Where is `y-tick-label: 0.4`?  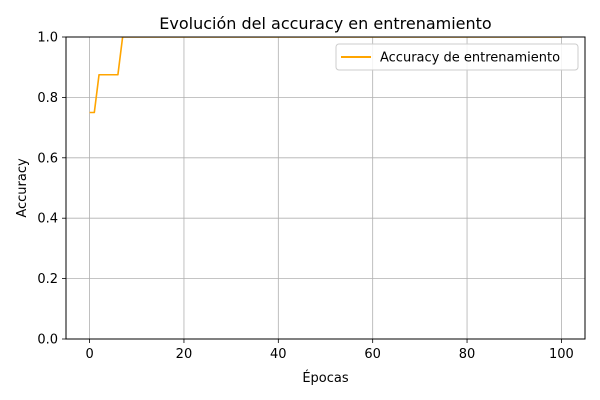 y-tick-label: 0.4 is located at coordinates (47, 219).